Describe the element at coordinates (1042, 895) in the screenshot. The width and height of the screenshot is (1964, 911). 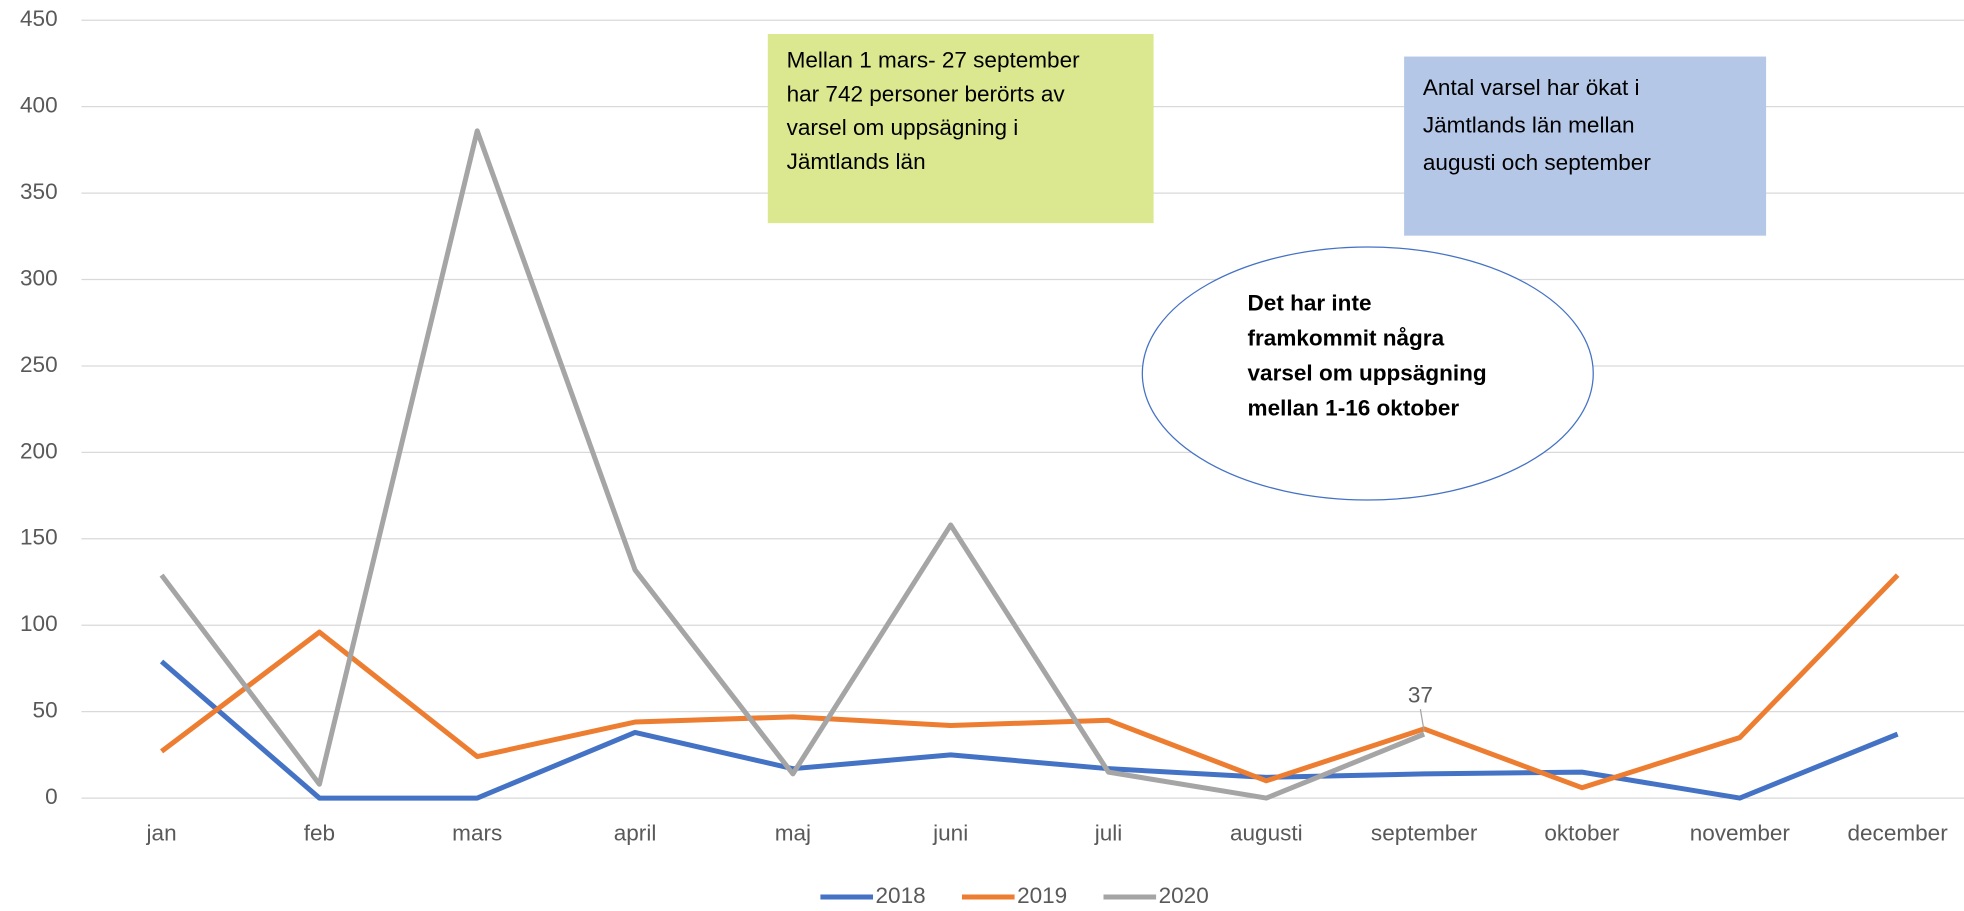
I see `legend-label: 2019` at that location.